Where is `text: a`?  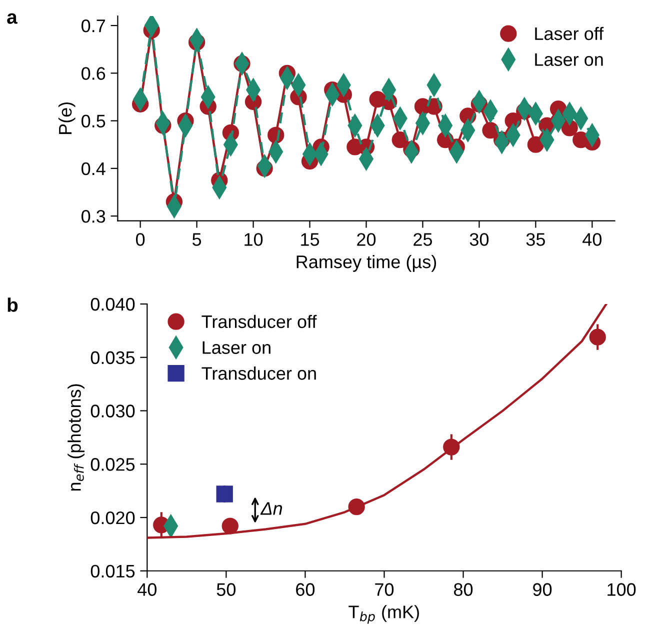
text: a is located at coordinates (12, 18).